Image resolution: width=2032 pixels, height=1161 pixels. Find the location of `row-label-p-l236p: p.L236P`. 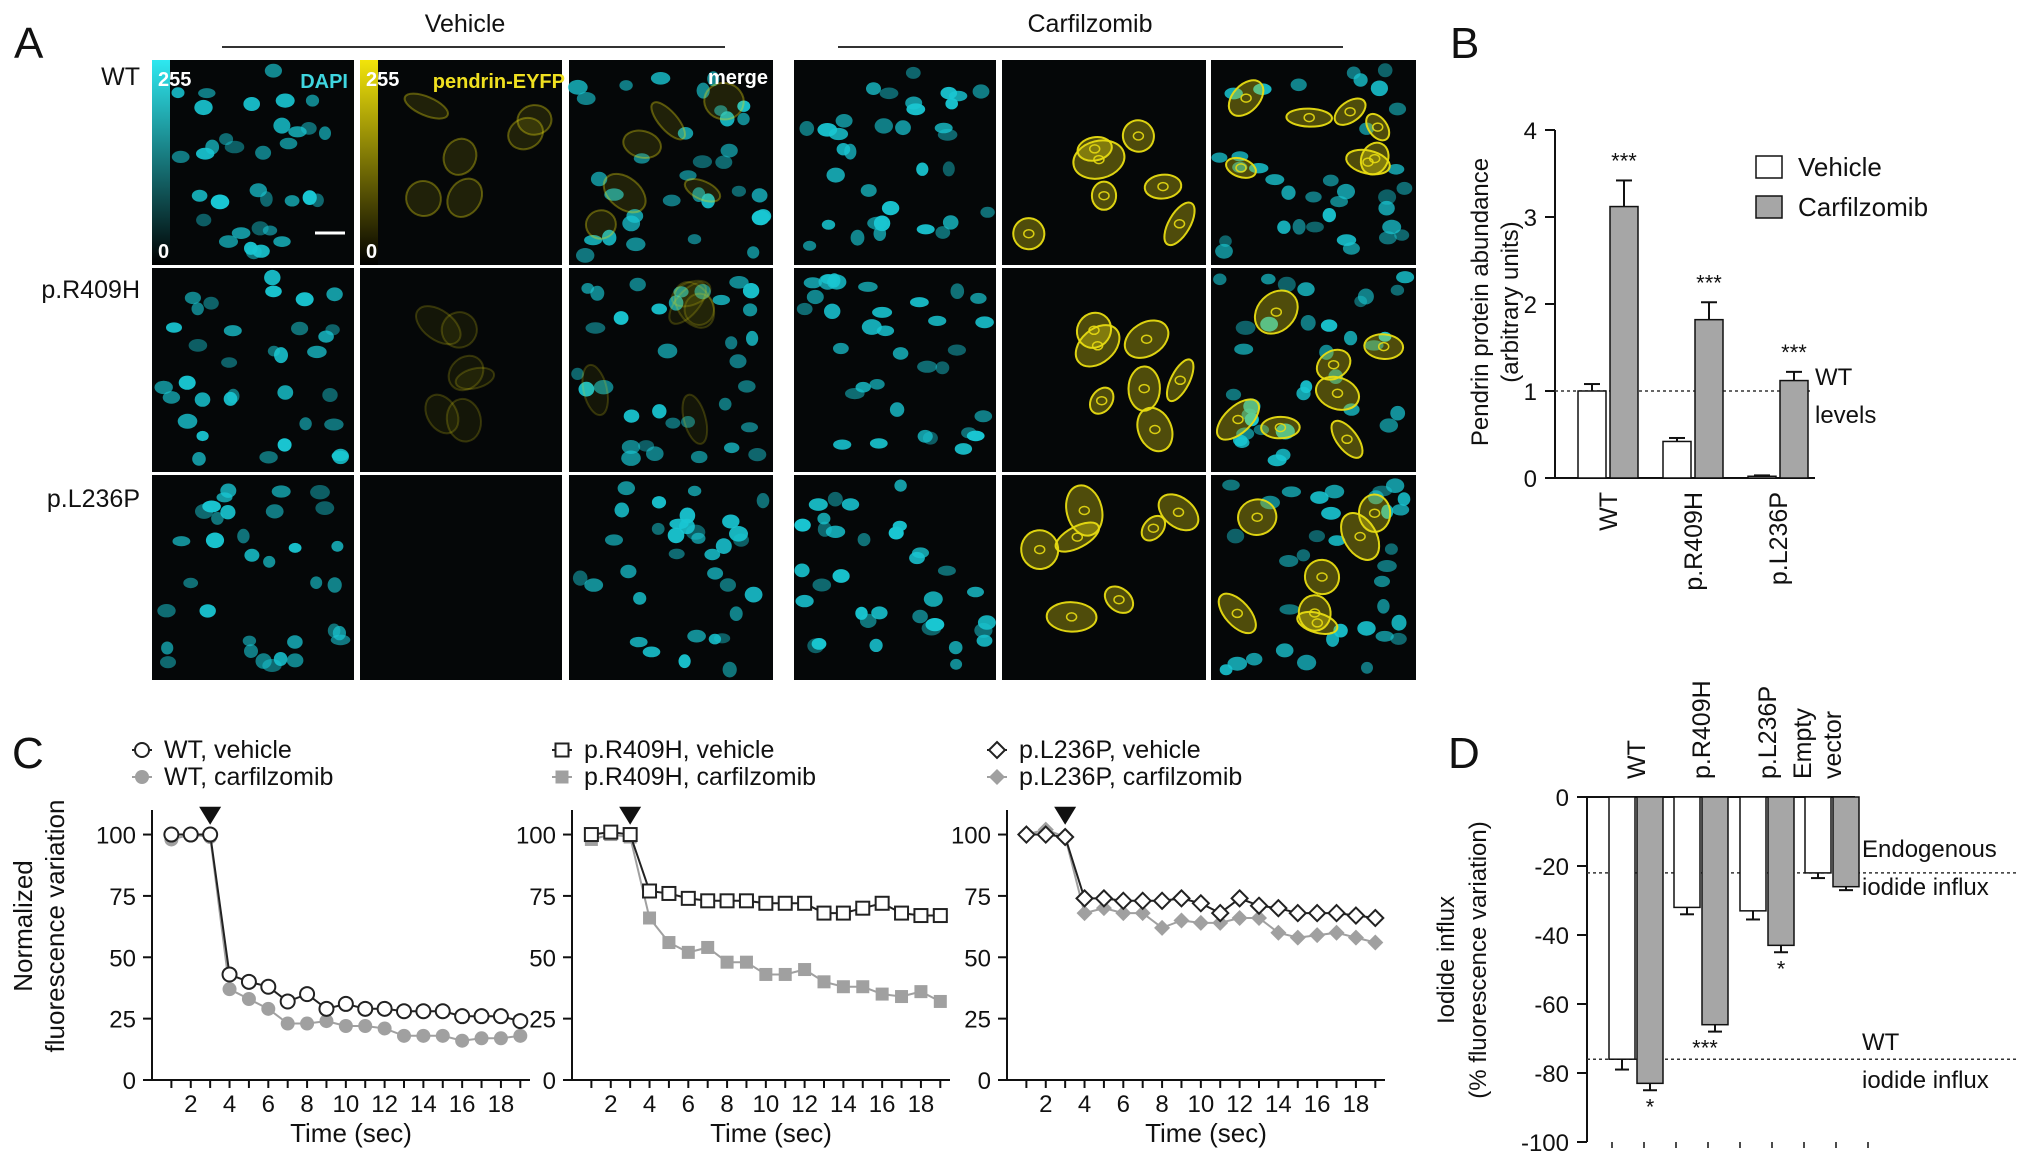

row-label-p-l236p: p.L236P is located at coordinates (93, 499).